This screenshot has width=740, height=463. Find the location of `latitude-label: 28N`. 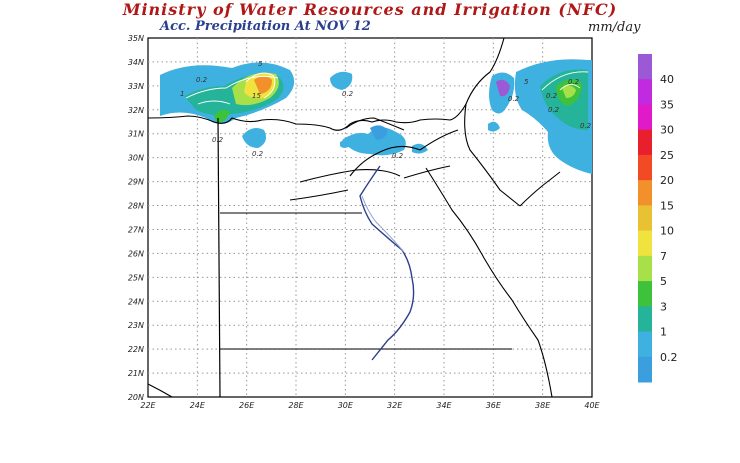

latitude-label: 28N is located at coordinates (136, 206).